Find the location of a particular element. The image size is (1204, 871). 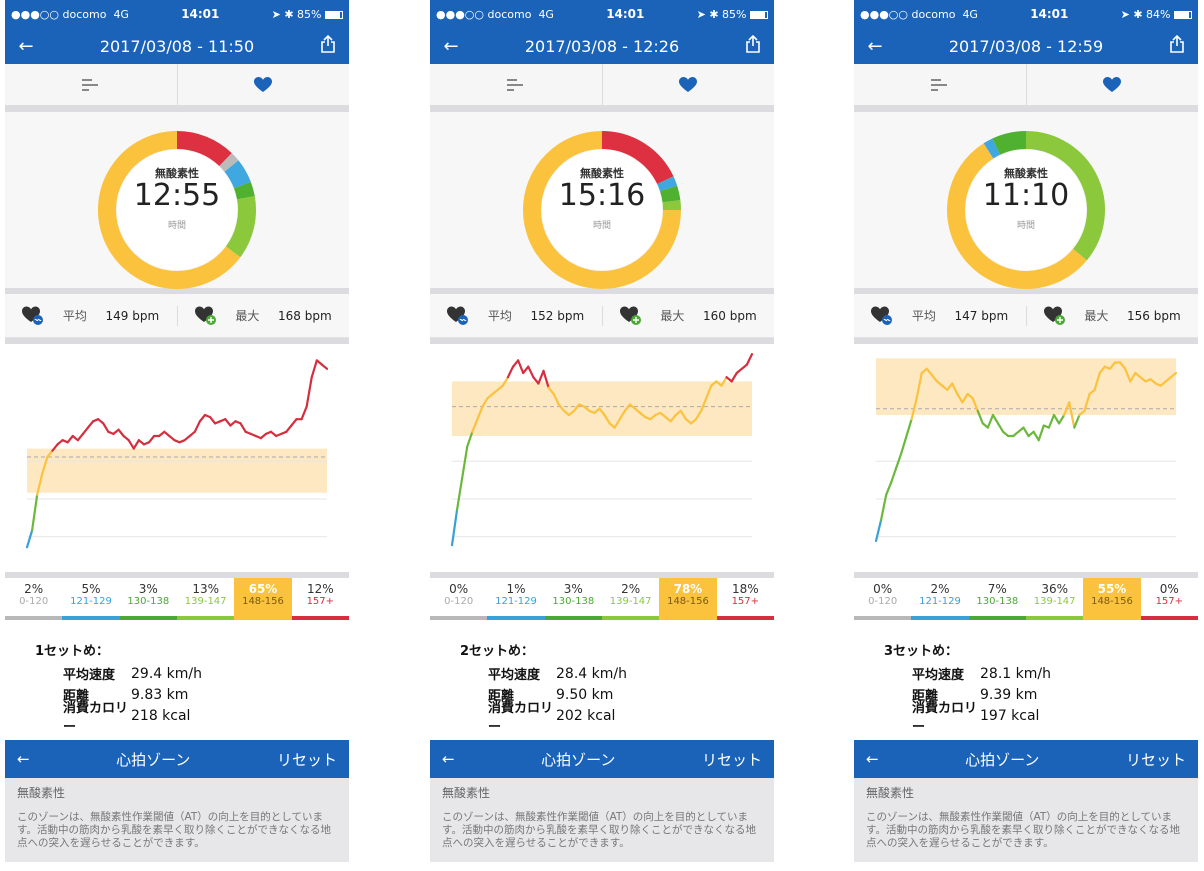

donut-time-caption: 時間 is located at coordinates (1025, 226).